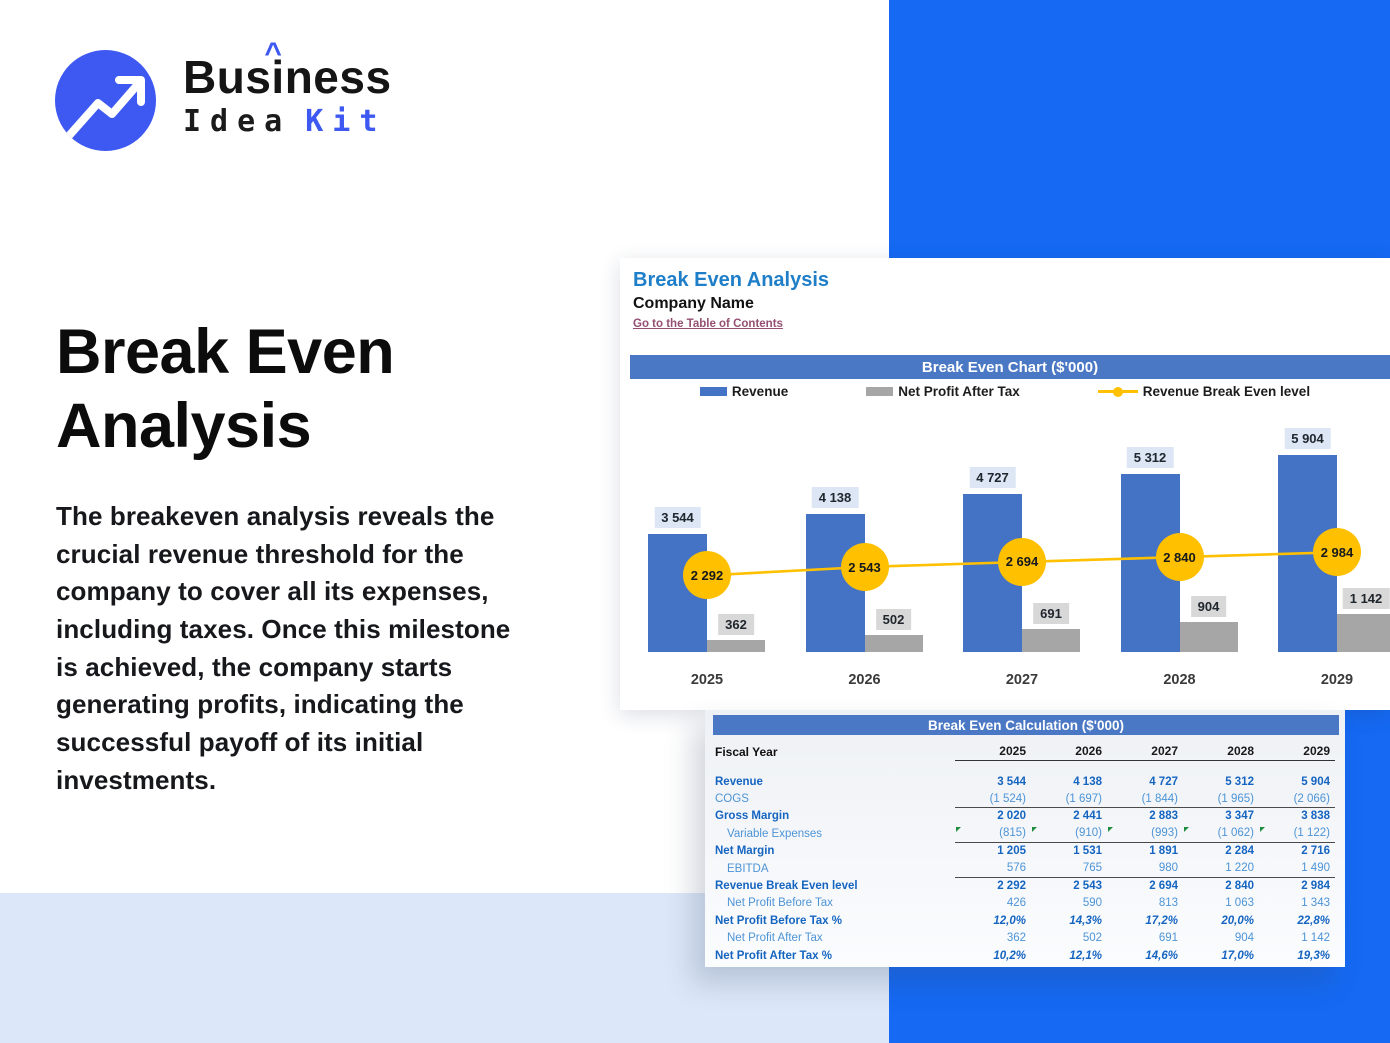 Image resolution: width=1390 pixels, height=1043 pixels. What do you see at coordinates (736, 624) in the screenshot?
I see `net-profit-data-label: 362` at bounding box center [736, 624].